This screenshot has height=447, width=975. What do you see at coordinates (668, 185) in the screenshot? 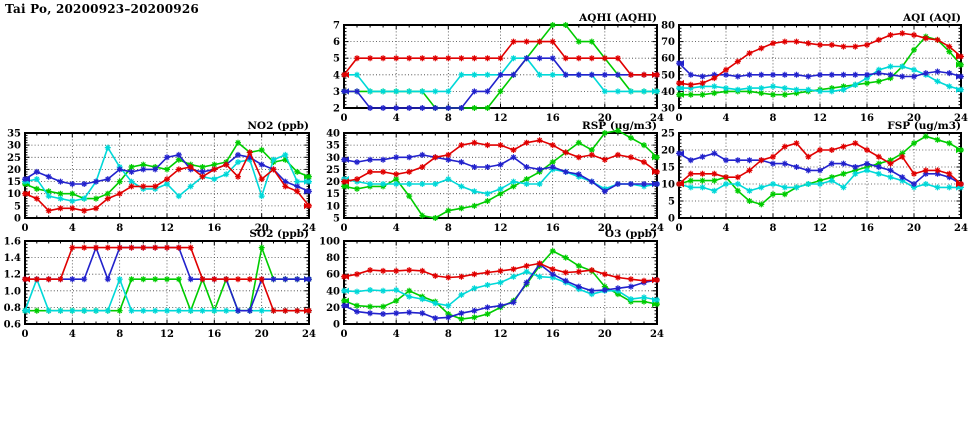
I see `y-tick-label: 10` at bounding box center [668, 185].